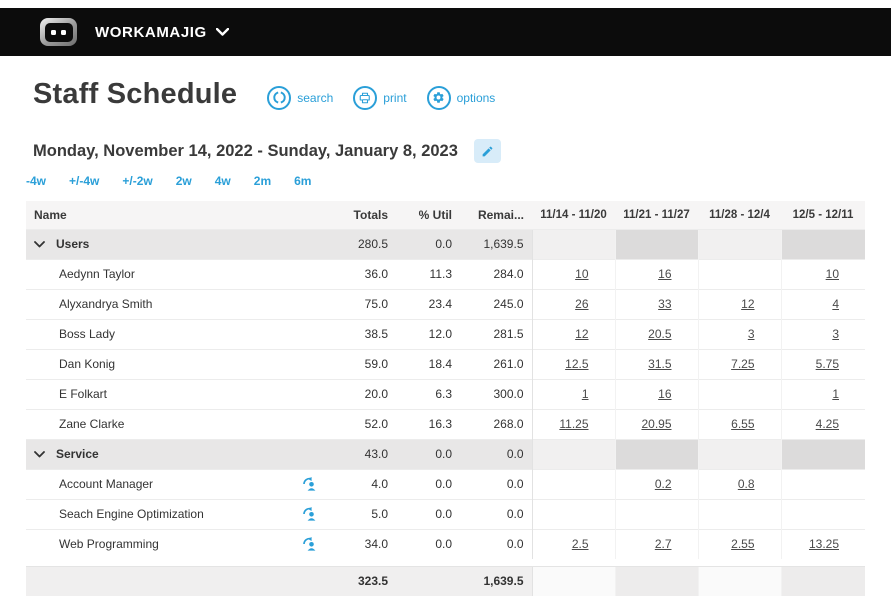 The width and height of the screenshot is (891, 613). What do you see at coordinates (87, 364) in the screenshot?
I see `staff-name: Dan Konig` at bounding box center [87, 364].